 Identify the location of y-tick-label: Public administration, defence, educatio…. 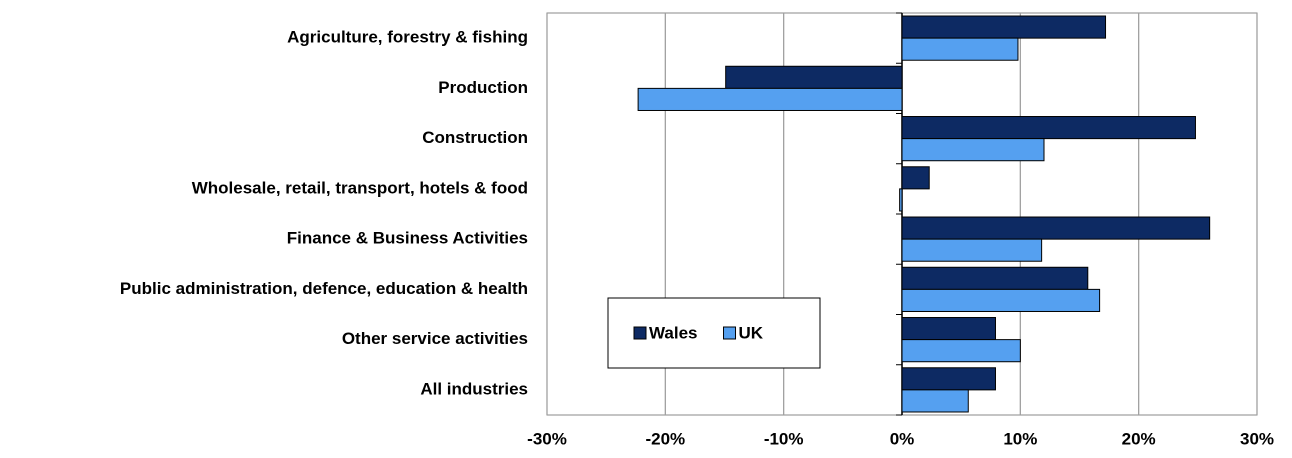
(324, 288).